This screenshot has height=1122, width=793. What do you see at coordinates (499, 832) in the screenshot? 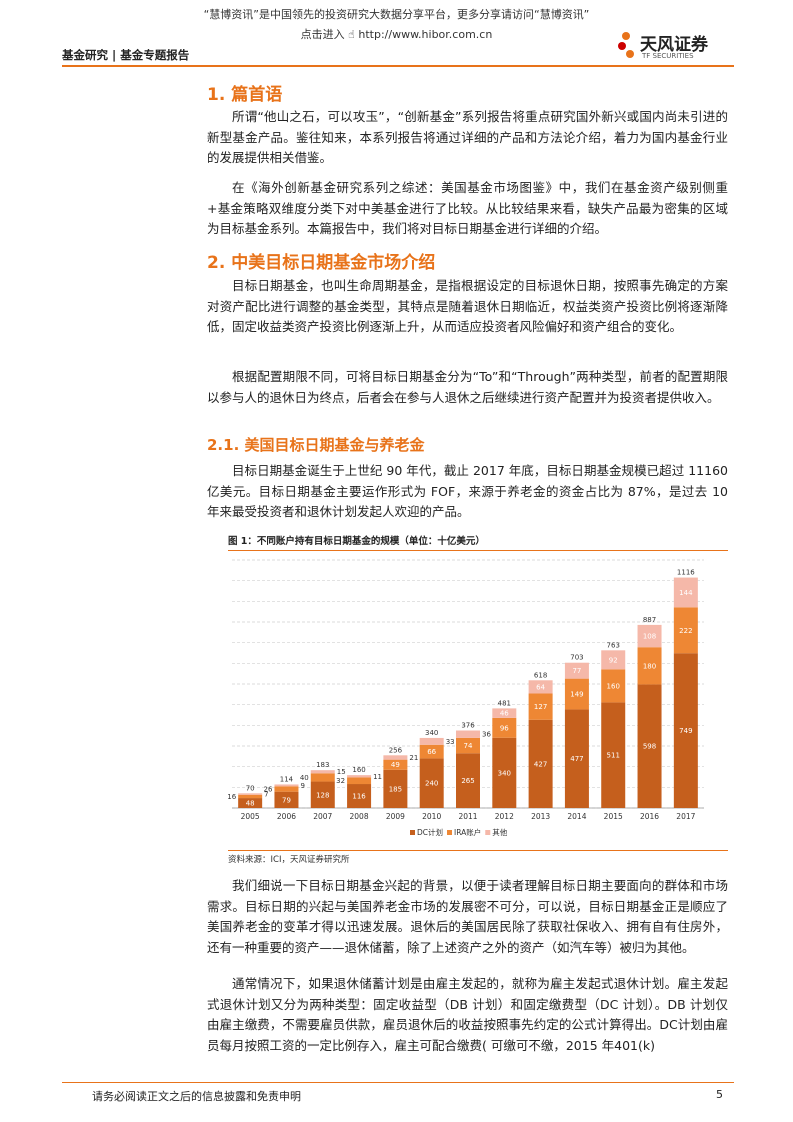
I see `legend-label: 其他` at bounding box center [499, 832].